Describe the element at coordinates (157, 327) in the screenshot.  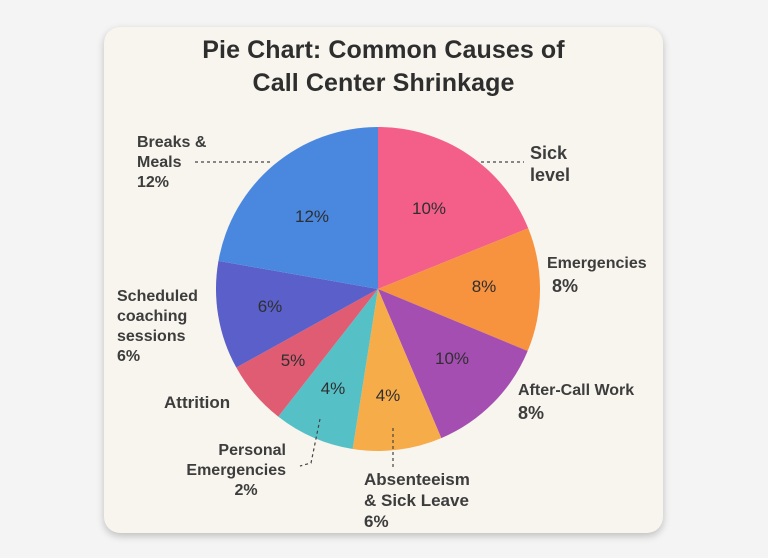
I see `callout-scheduled-coaching: Scheduled coaching sessions 6%` at that location.